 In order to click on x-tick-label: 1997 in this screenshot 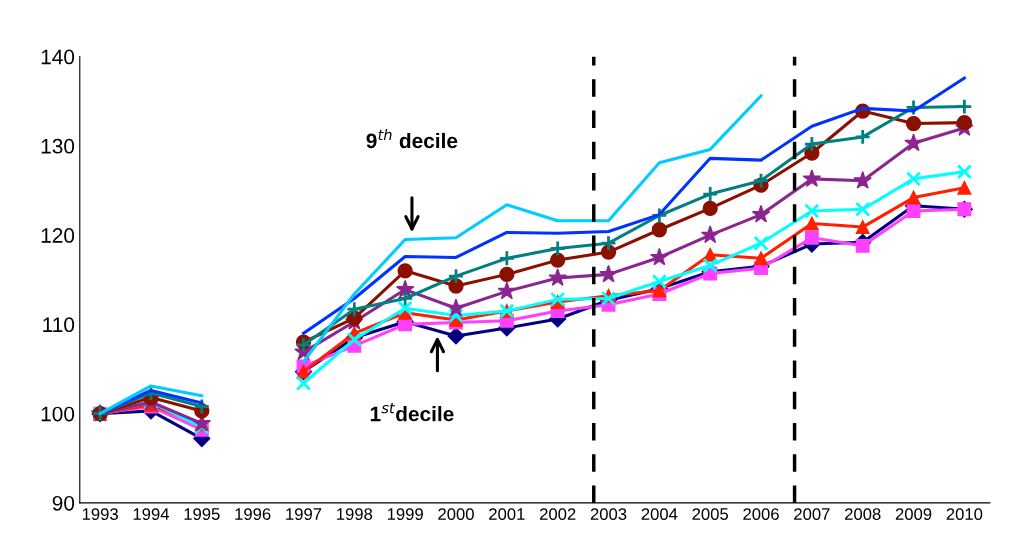, I will do `click(304, 514)`.